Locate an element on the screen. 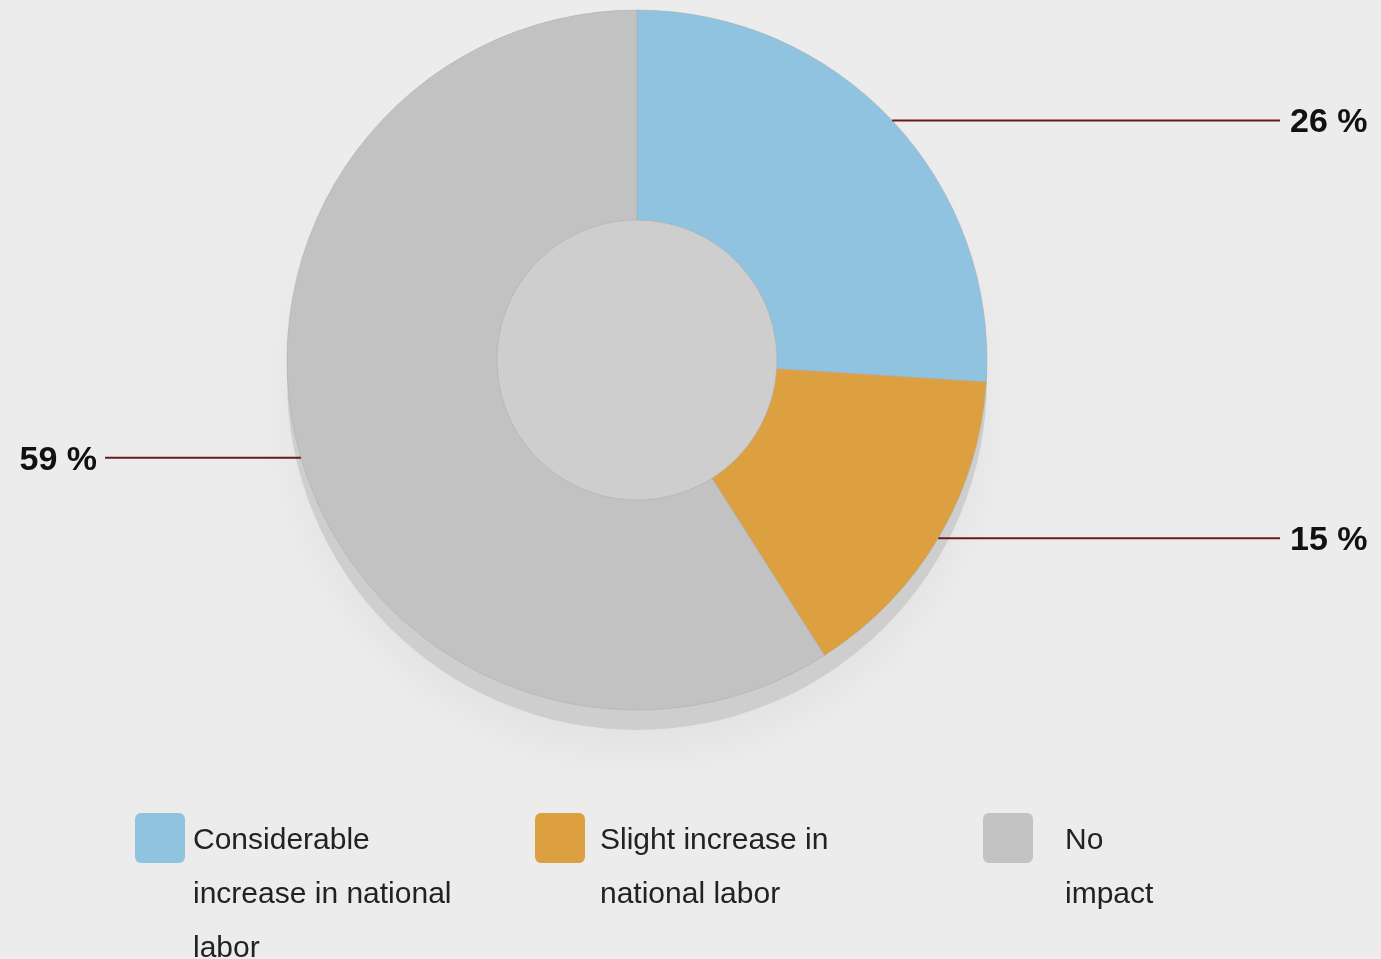 Image resolution: width=1381 pixels, height=959 pixels. legend-label: Slight increase in national labor is located at coordinates (714, 865).